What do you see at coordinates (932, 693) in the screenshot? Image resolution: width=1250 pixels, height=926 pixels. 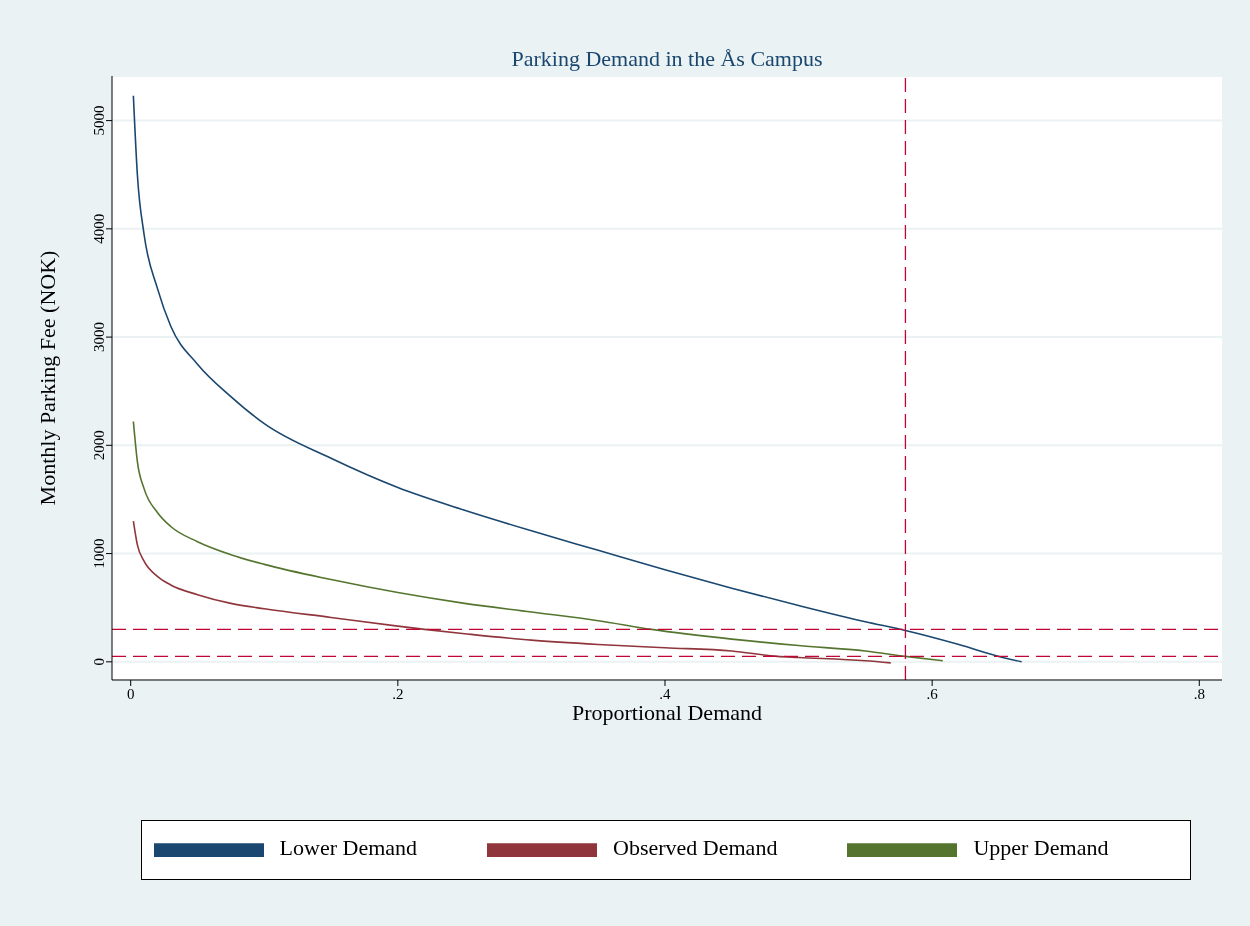 I see `x-tick-label: .6` at bounding box center [932, 693].